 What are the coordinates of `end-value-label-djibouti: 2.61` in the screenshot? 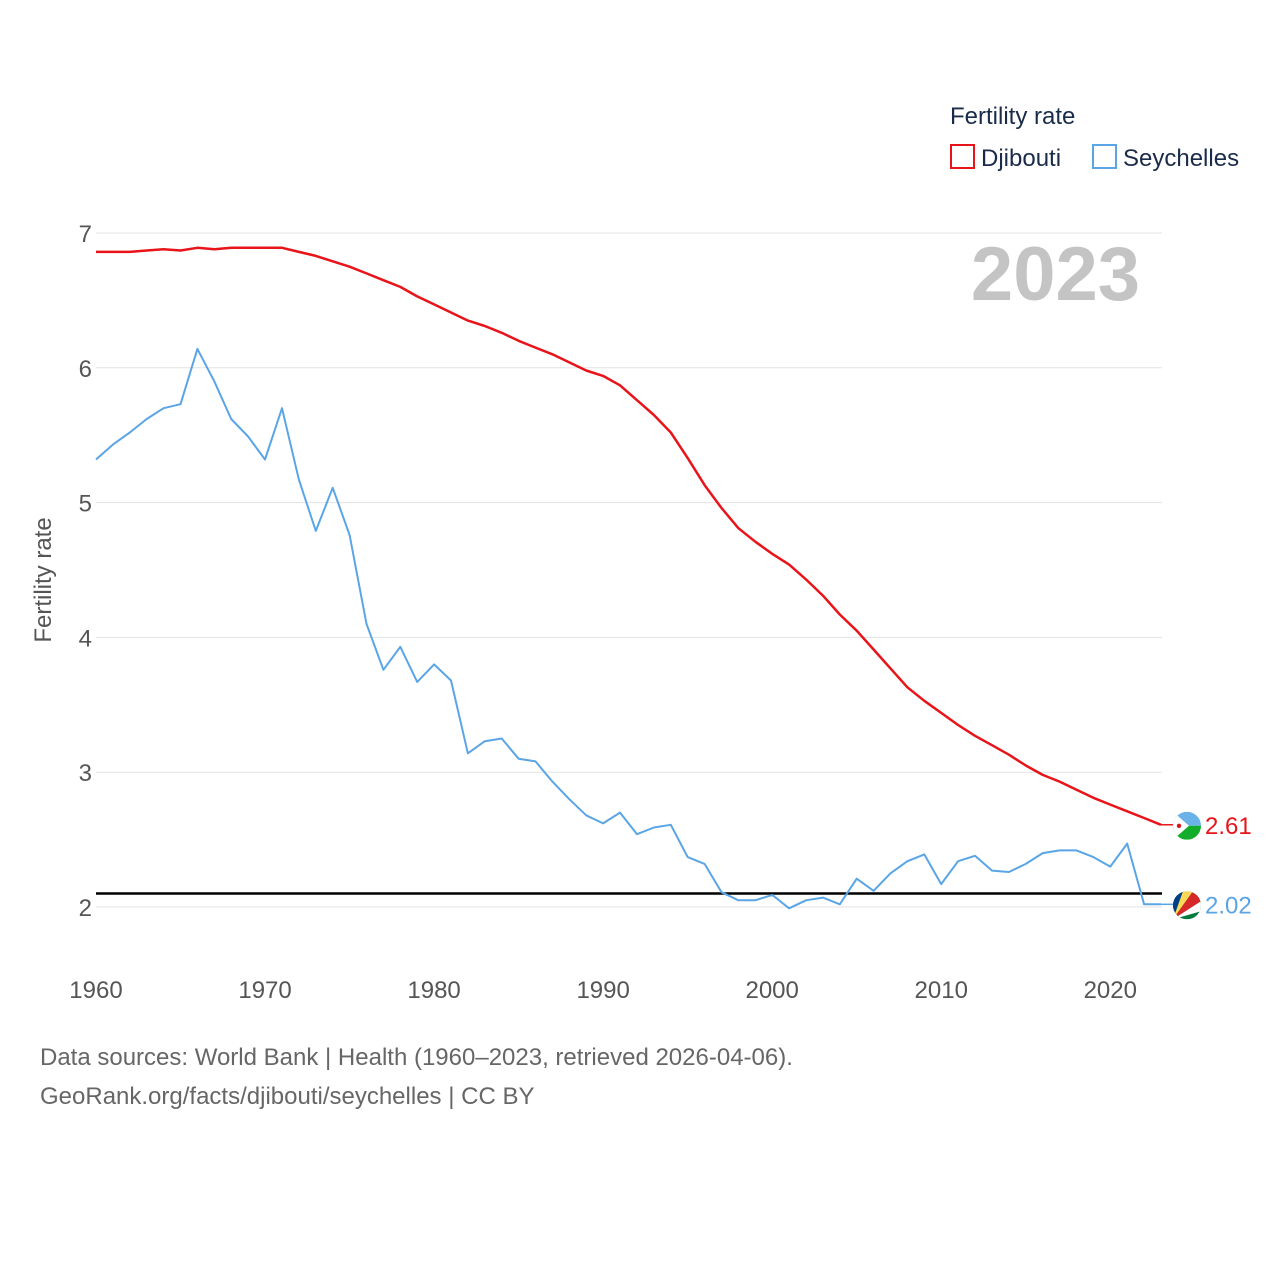 It's located at (1228, 826).